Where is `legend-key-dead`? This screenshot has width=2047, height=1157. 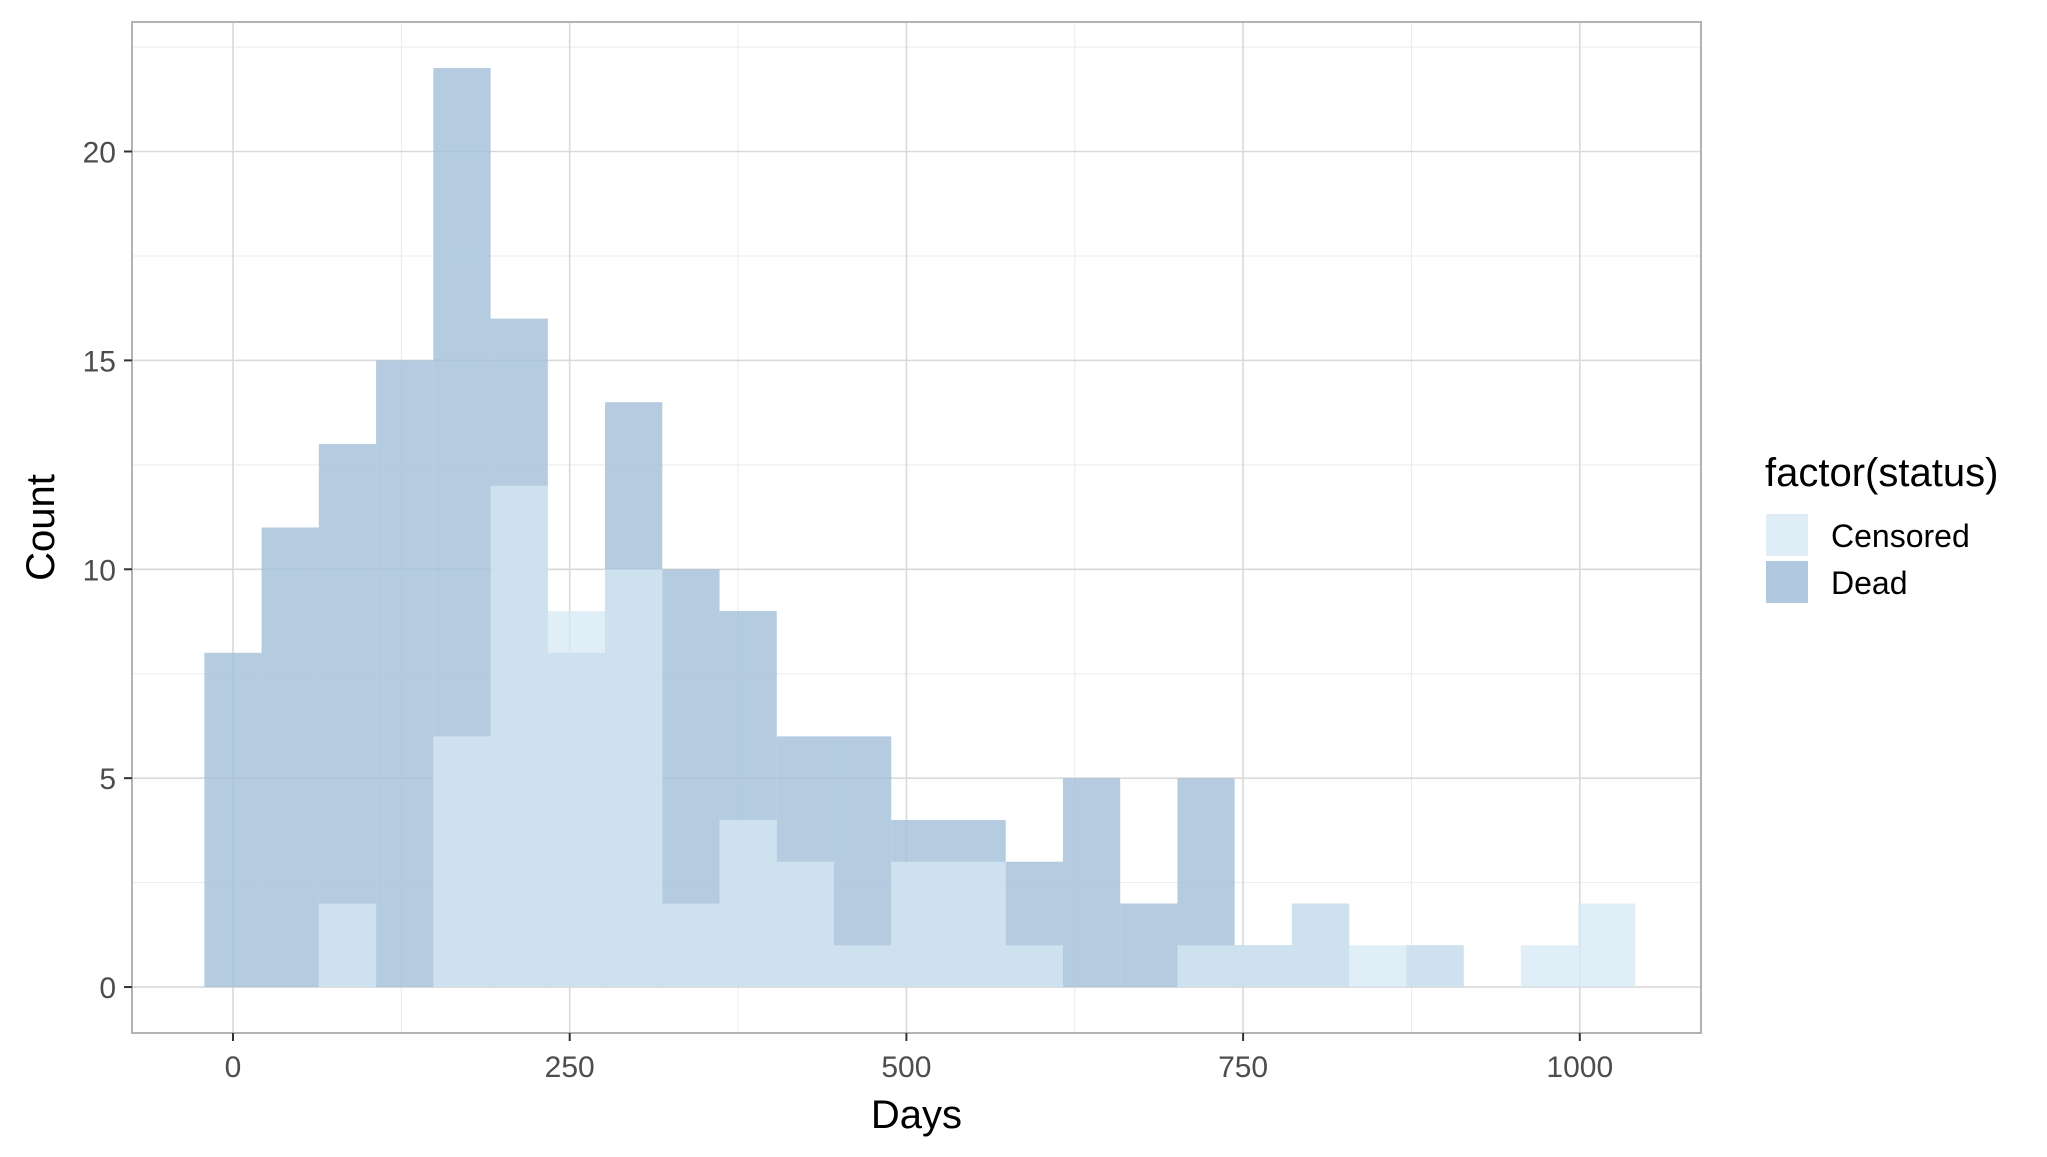 legend-key-dead is located at coordinates (1787, 582).